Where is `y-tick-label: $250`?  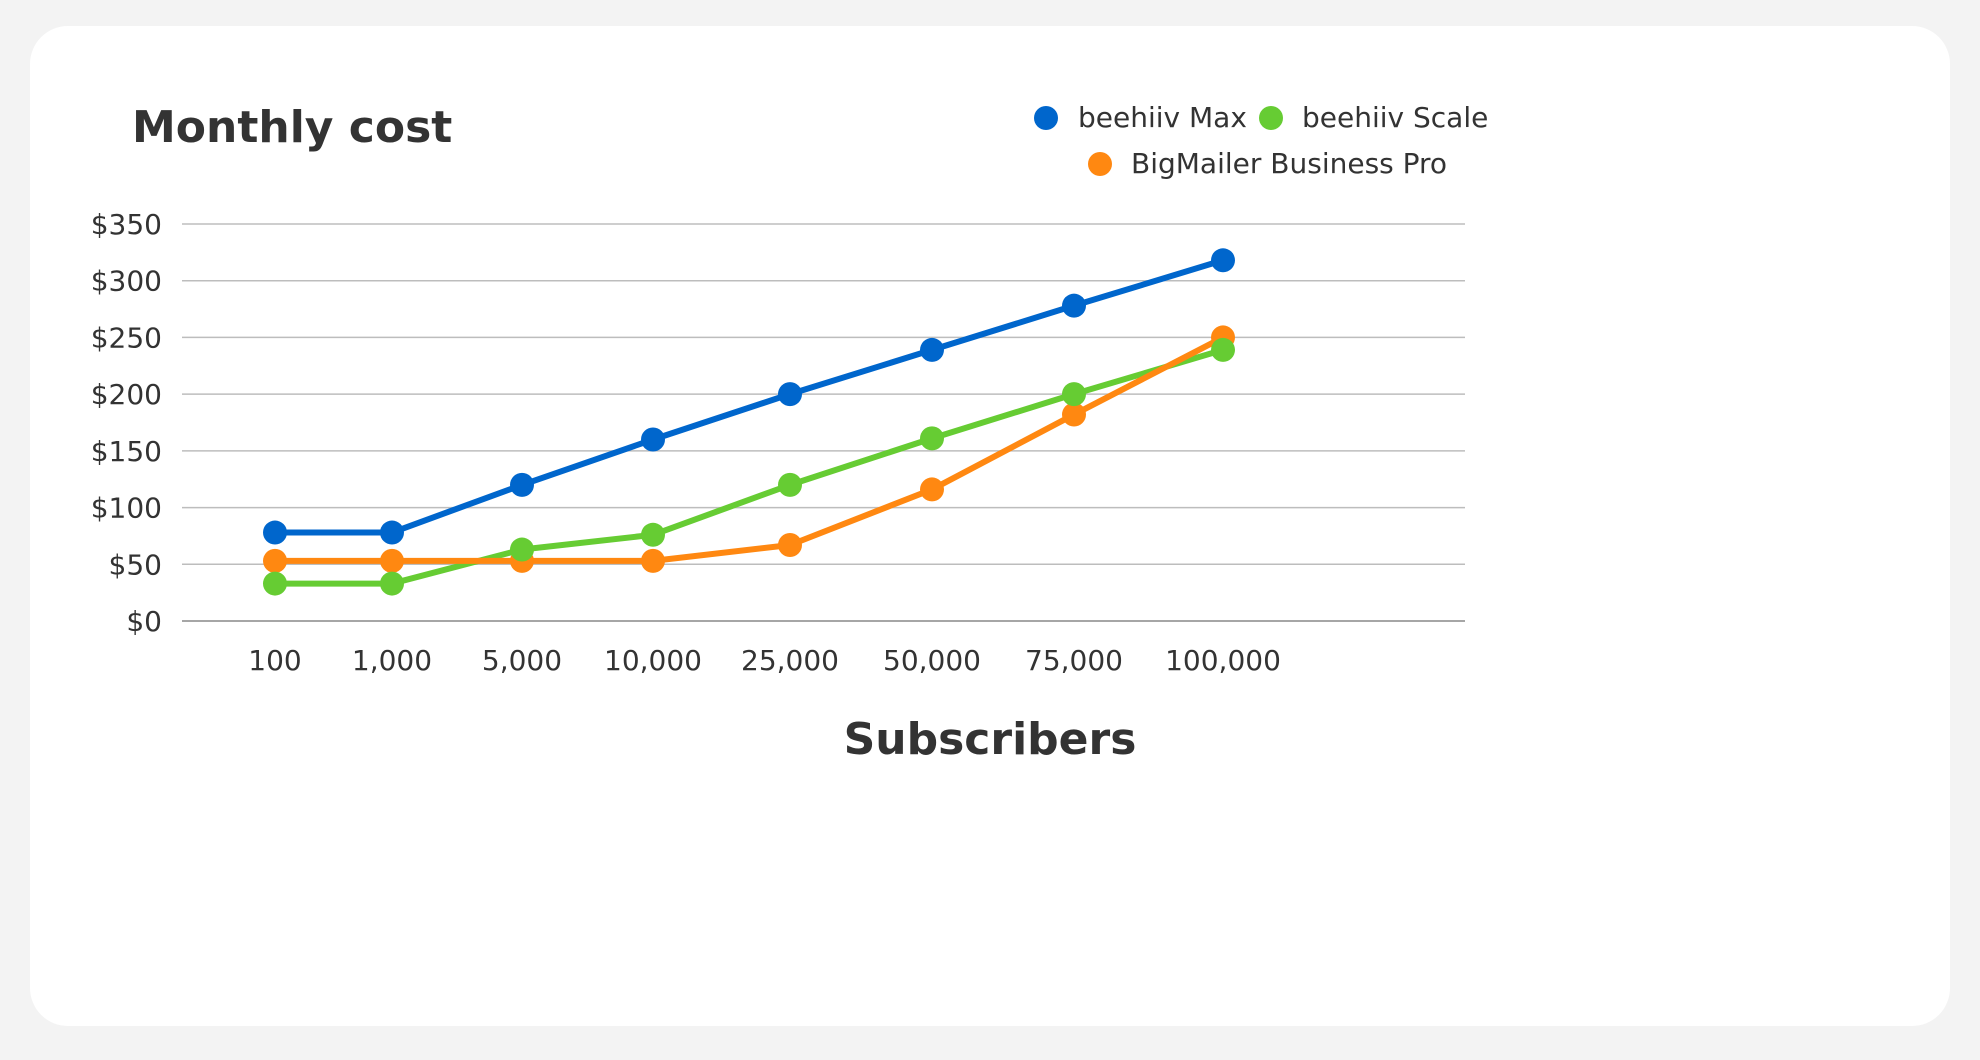 y-tick-label: $250 is located at coordinates (126, 337).